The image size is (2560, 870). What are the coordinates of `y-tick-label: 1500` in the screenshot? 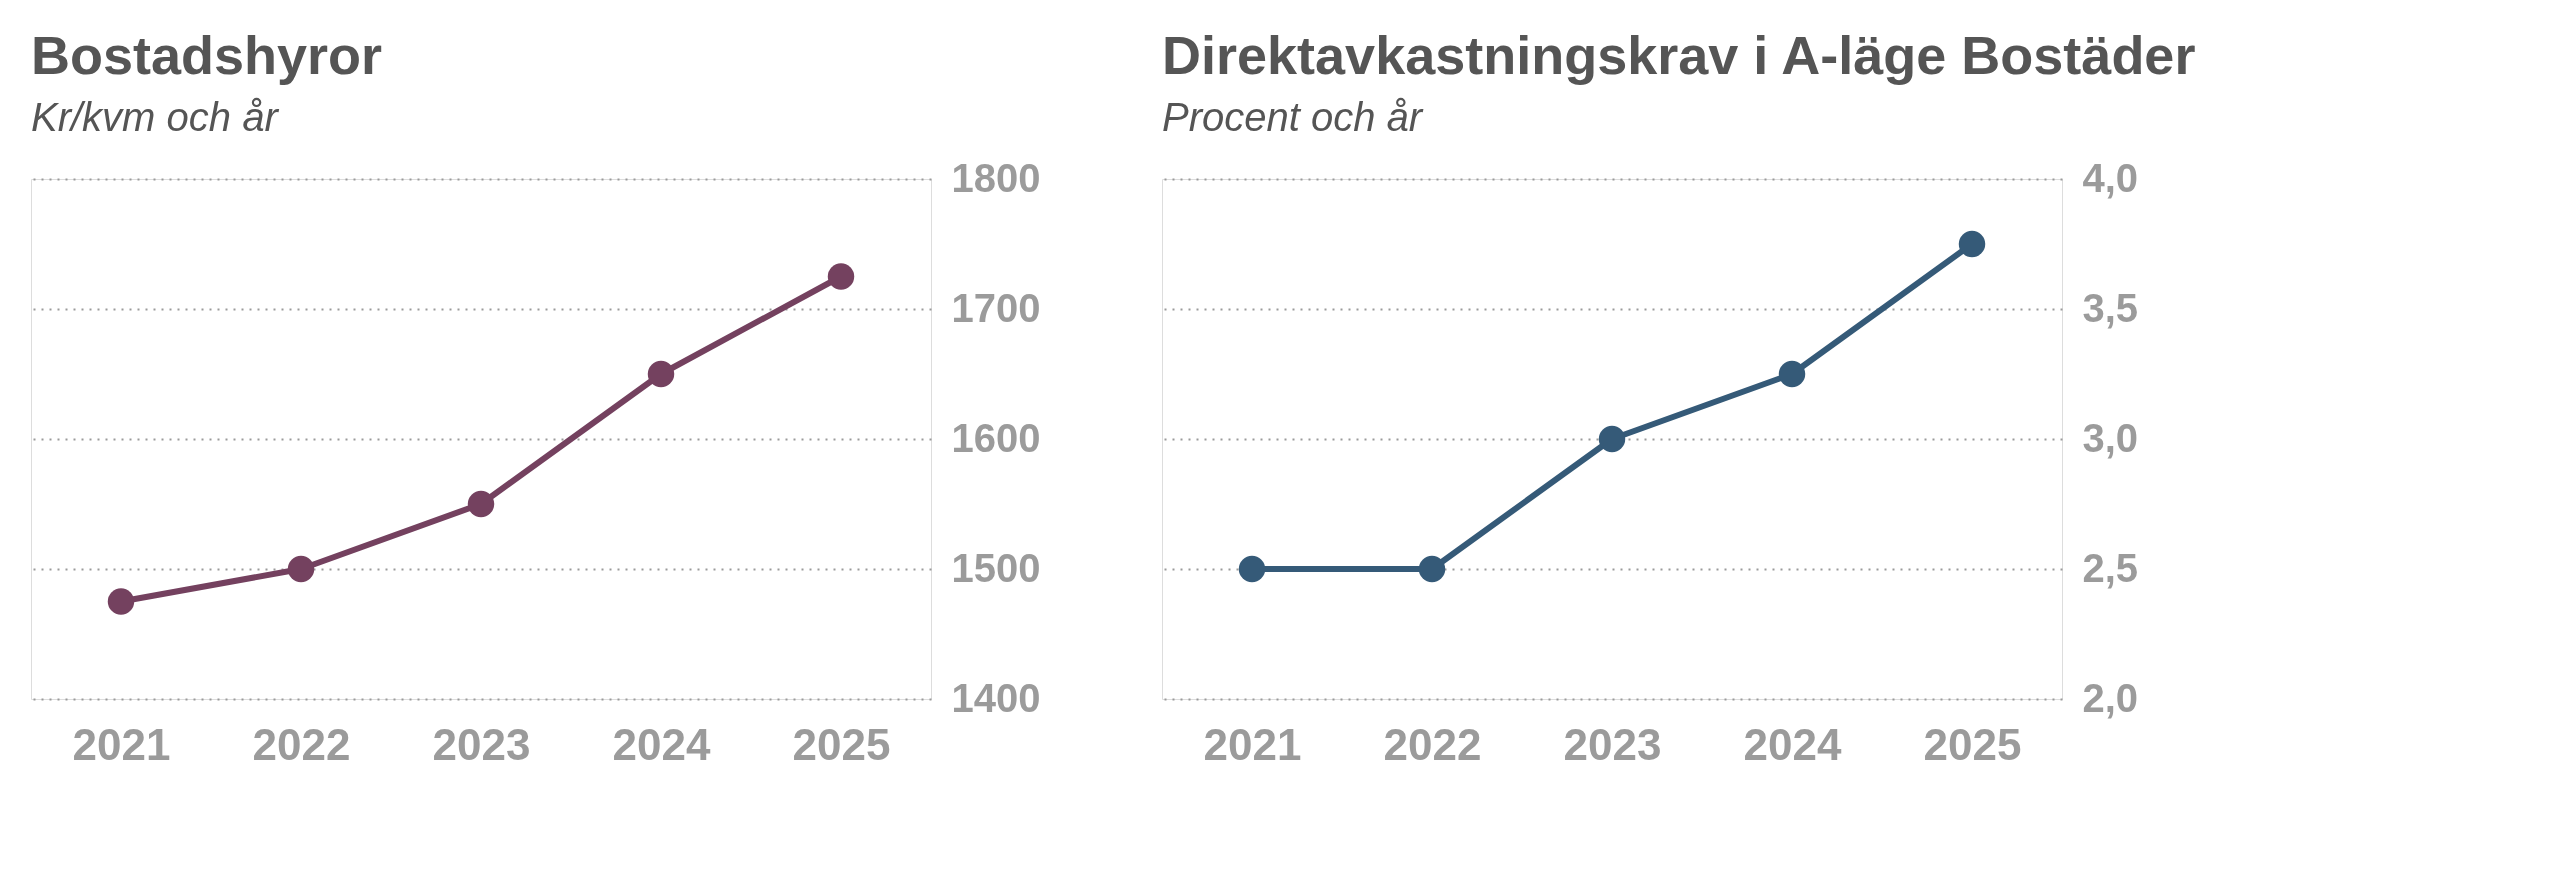 It's located at (996, 567).